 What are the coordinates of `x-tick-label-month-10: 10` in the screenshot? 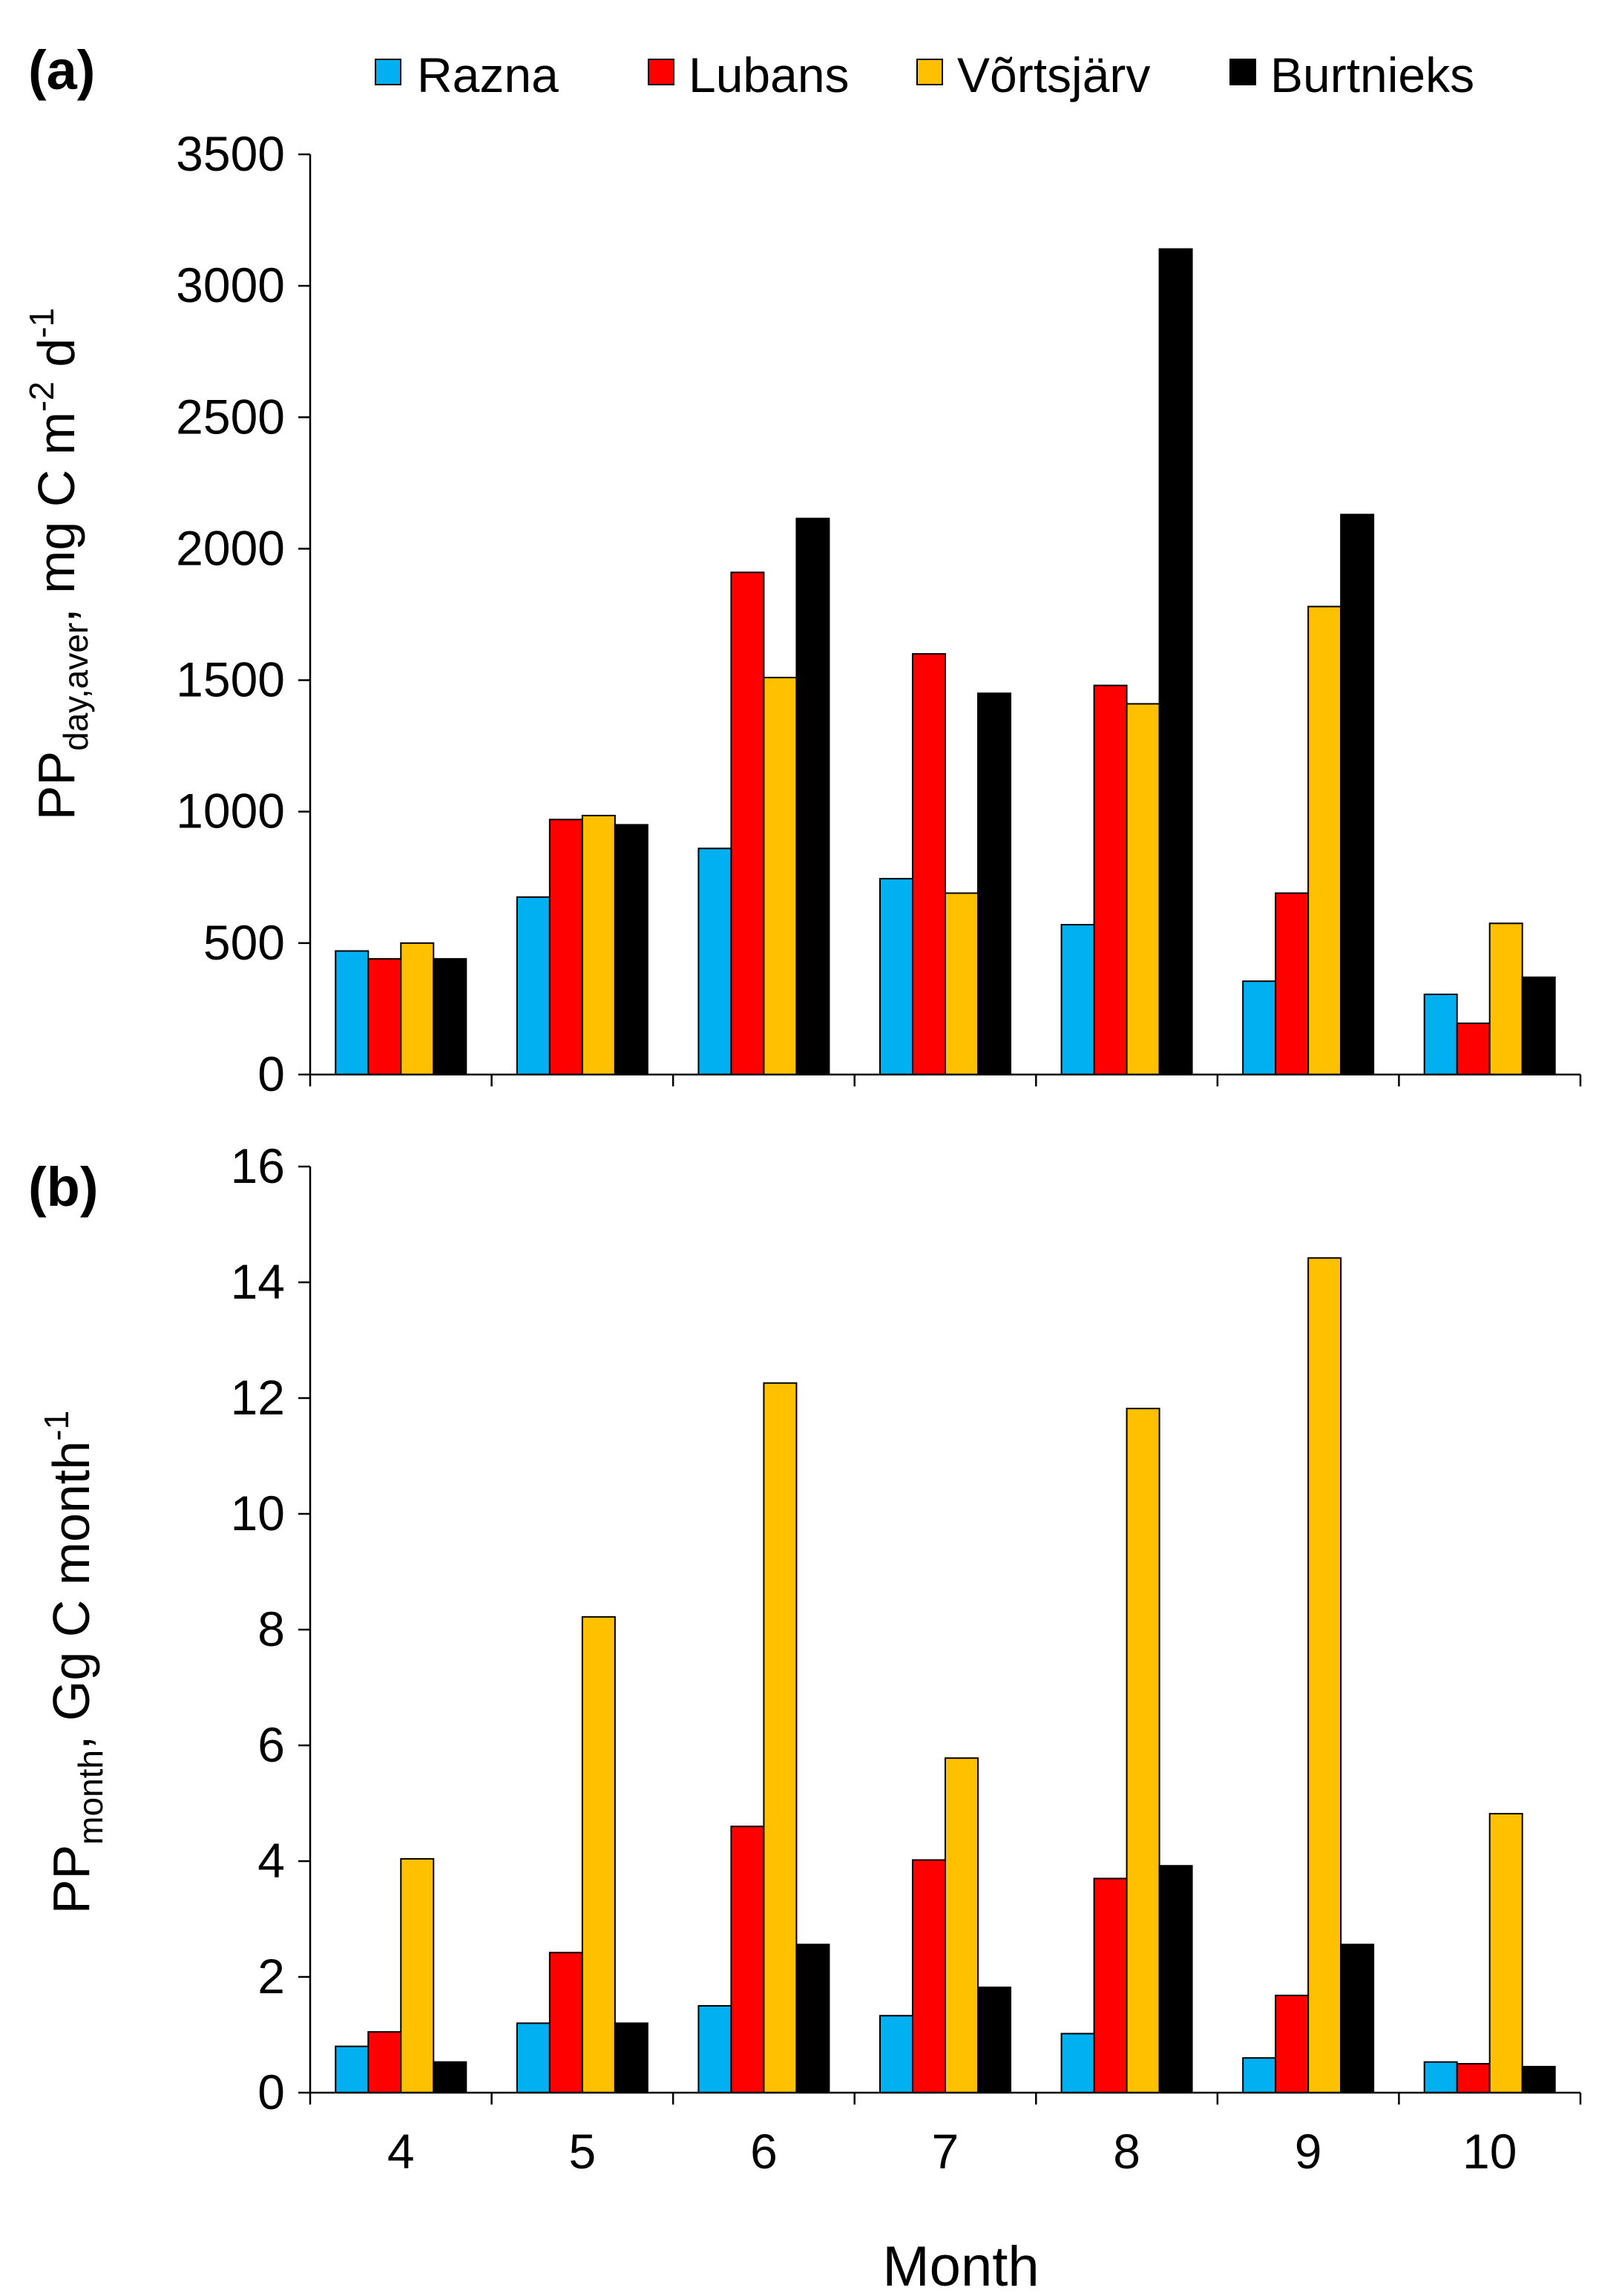 It's located at (1489, 2151).